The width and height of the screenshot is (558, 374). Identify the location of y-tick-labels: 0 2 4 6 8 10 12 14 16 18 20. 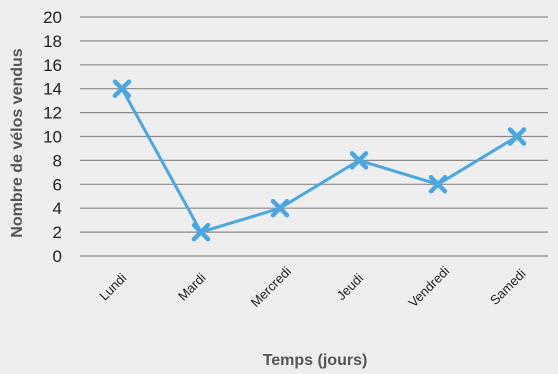
(52, 137).